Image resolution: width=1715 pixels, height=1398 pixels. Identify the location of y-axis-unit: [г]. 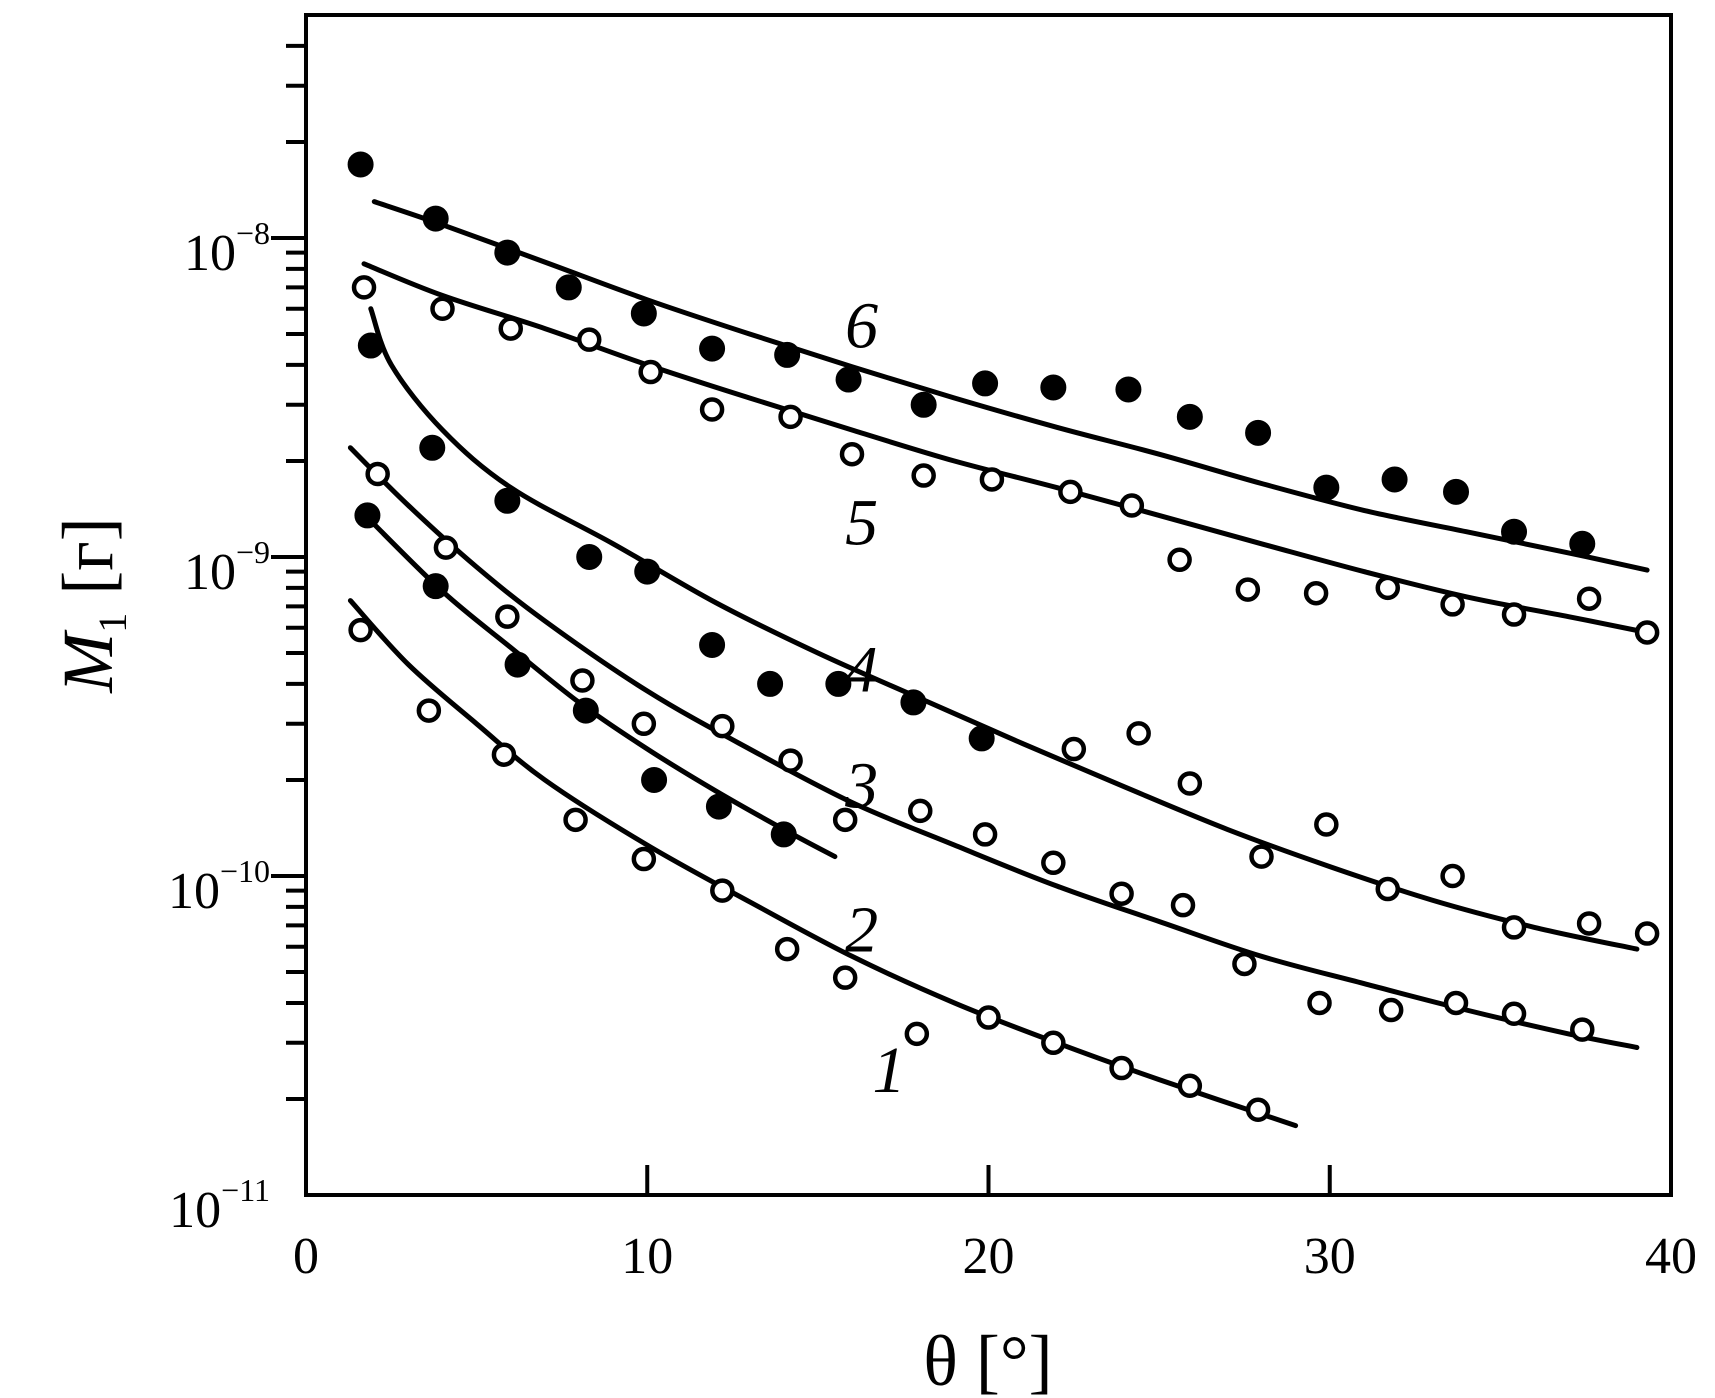
(88, 555).